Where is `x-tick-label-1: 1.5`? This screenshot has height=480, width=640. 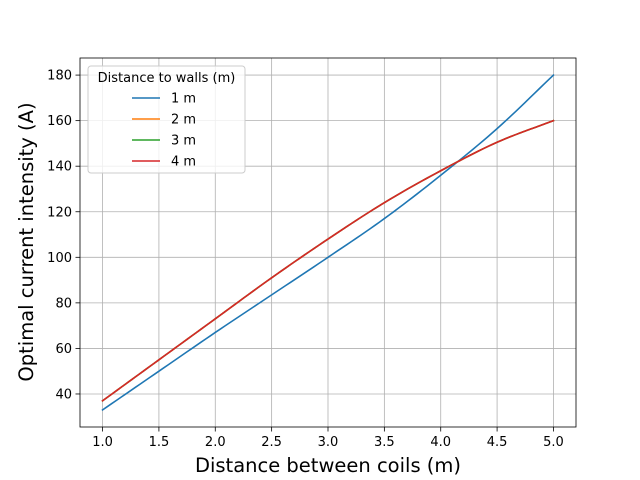 x-tick-label-1: 1.5 is located at coordinates (159, 442).